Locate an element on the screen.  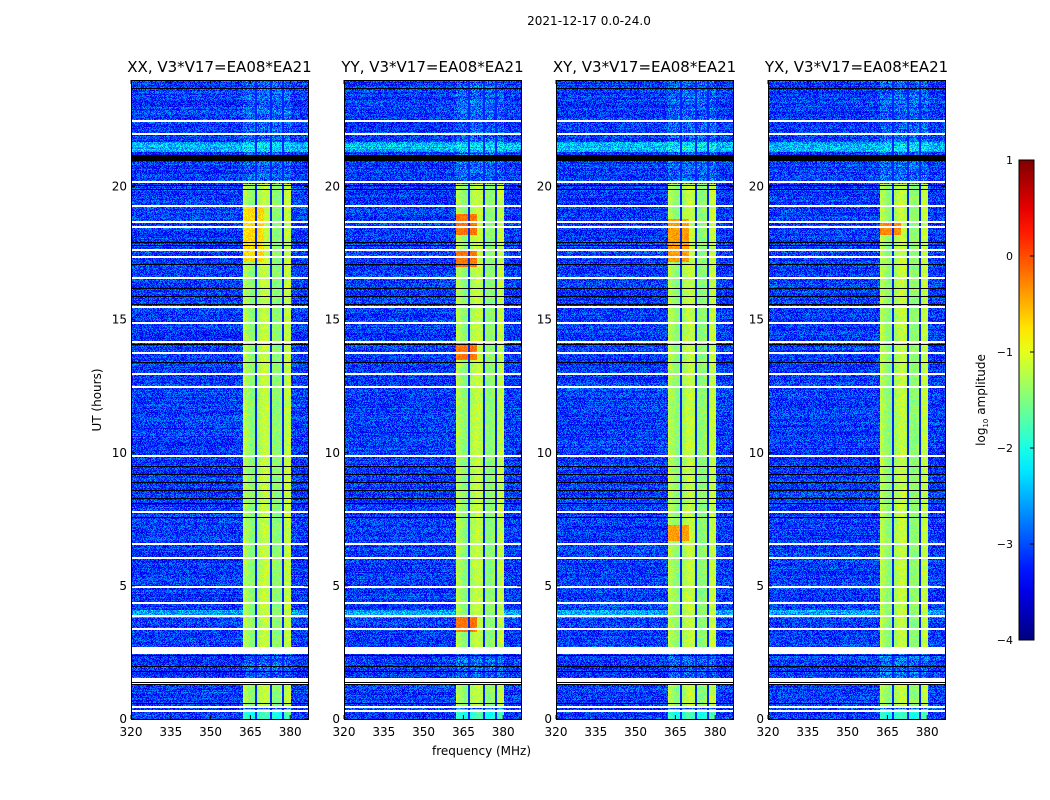
colorbar-label-sub: 10 is located at coordinates (986, 423).